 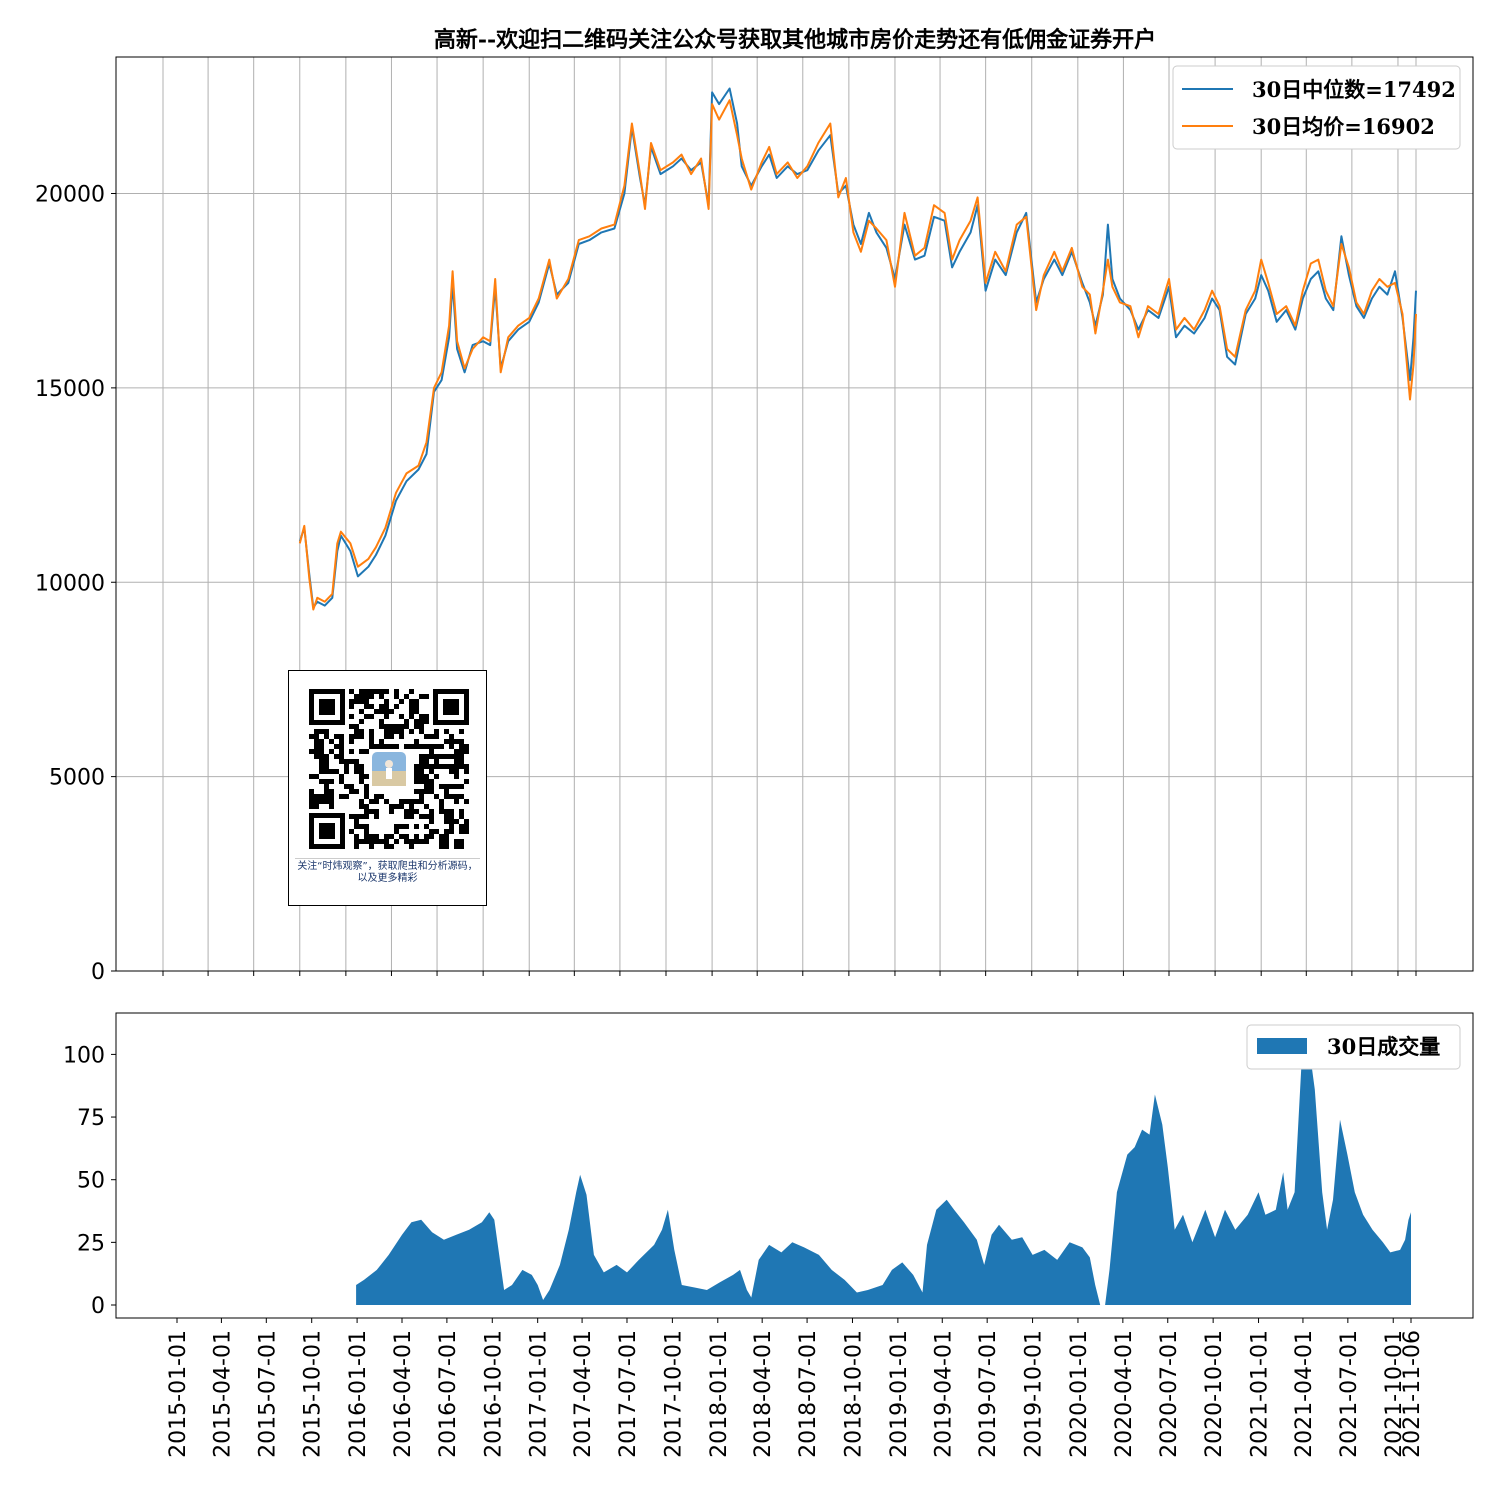 I want to click on legend-mean-label: 30日均价=16902, so click(x=1343, y=126).